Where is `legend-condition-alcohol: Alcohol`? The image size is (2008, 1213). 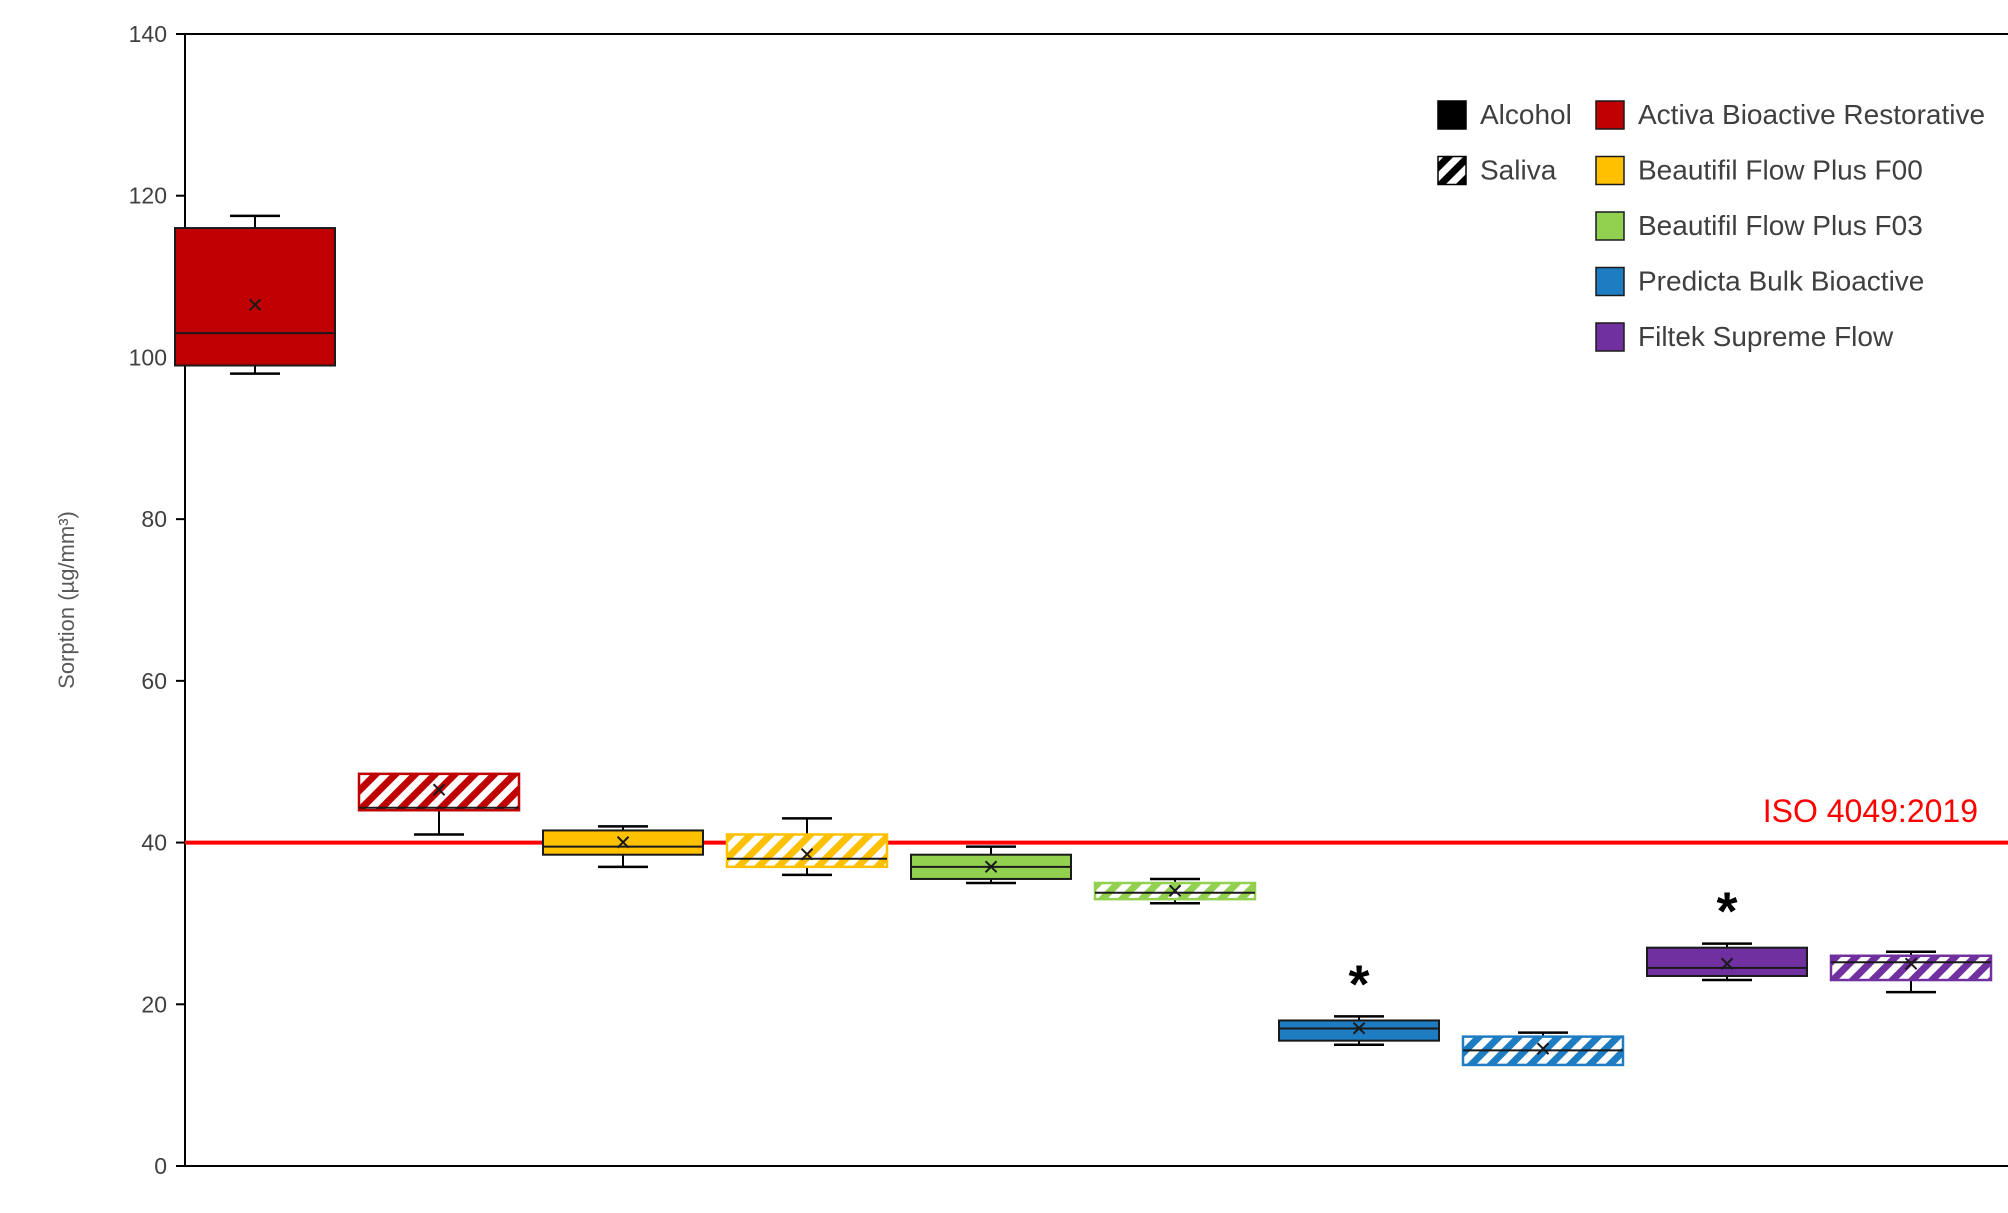 legend-condition-alcohol: Alcohol is located at coordinates (1504, 114).